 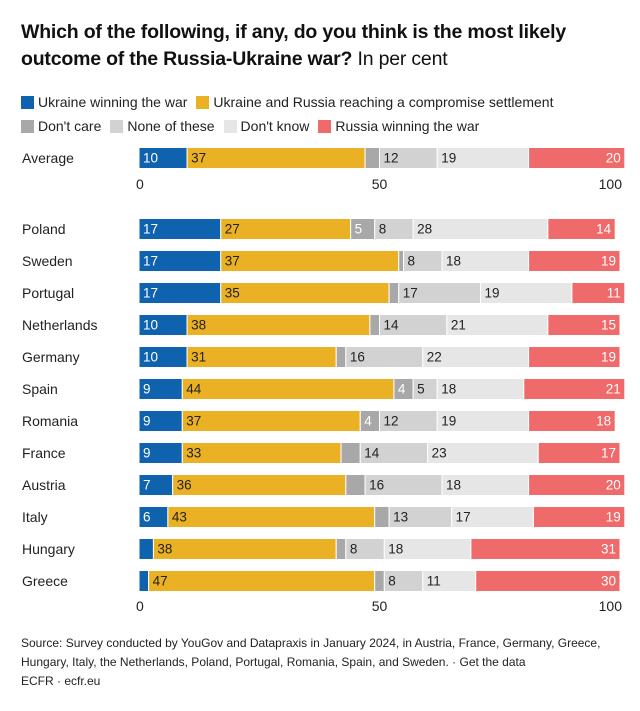 I want to click on data-label: 6, so click(x=147, y=517).